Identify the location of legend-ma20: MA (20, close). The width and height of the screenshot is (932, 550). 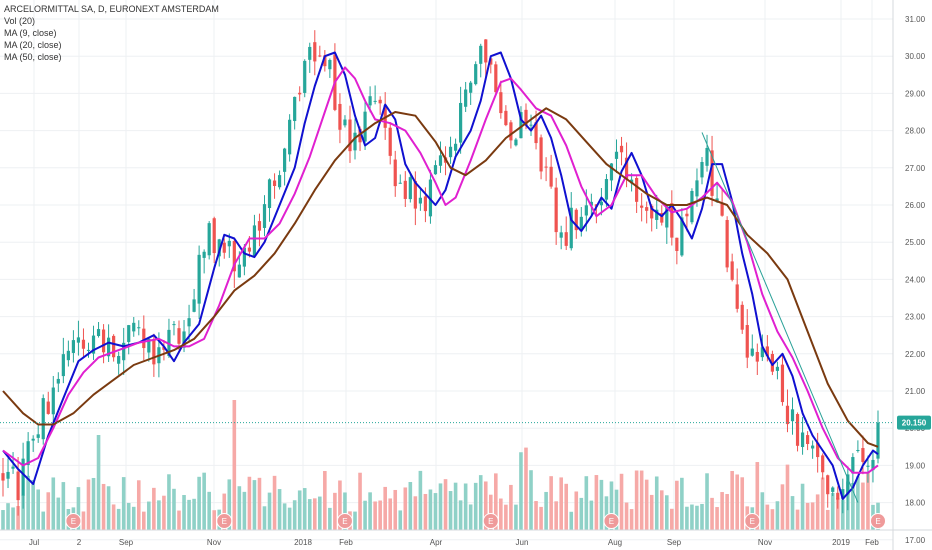
(33, 45).